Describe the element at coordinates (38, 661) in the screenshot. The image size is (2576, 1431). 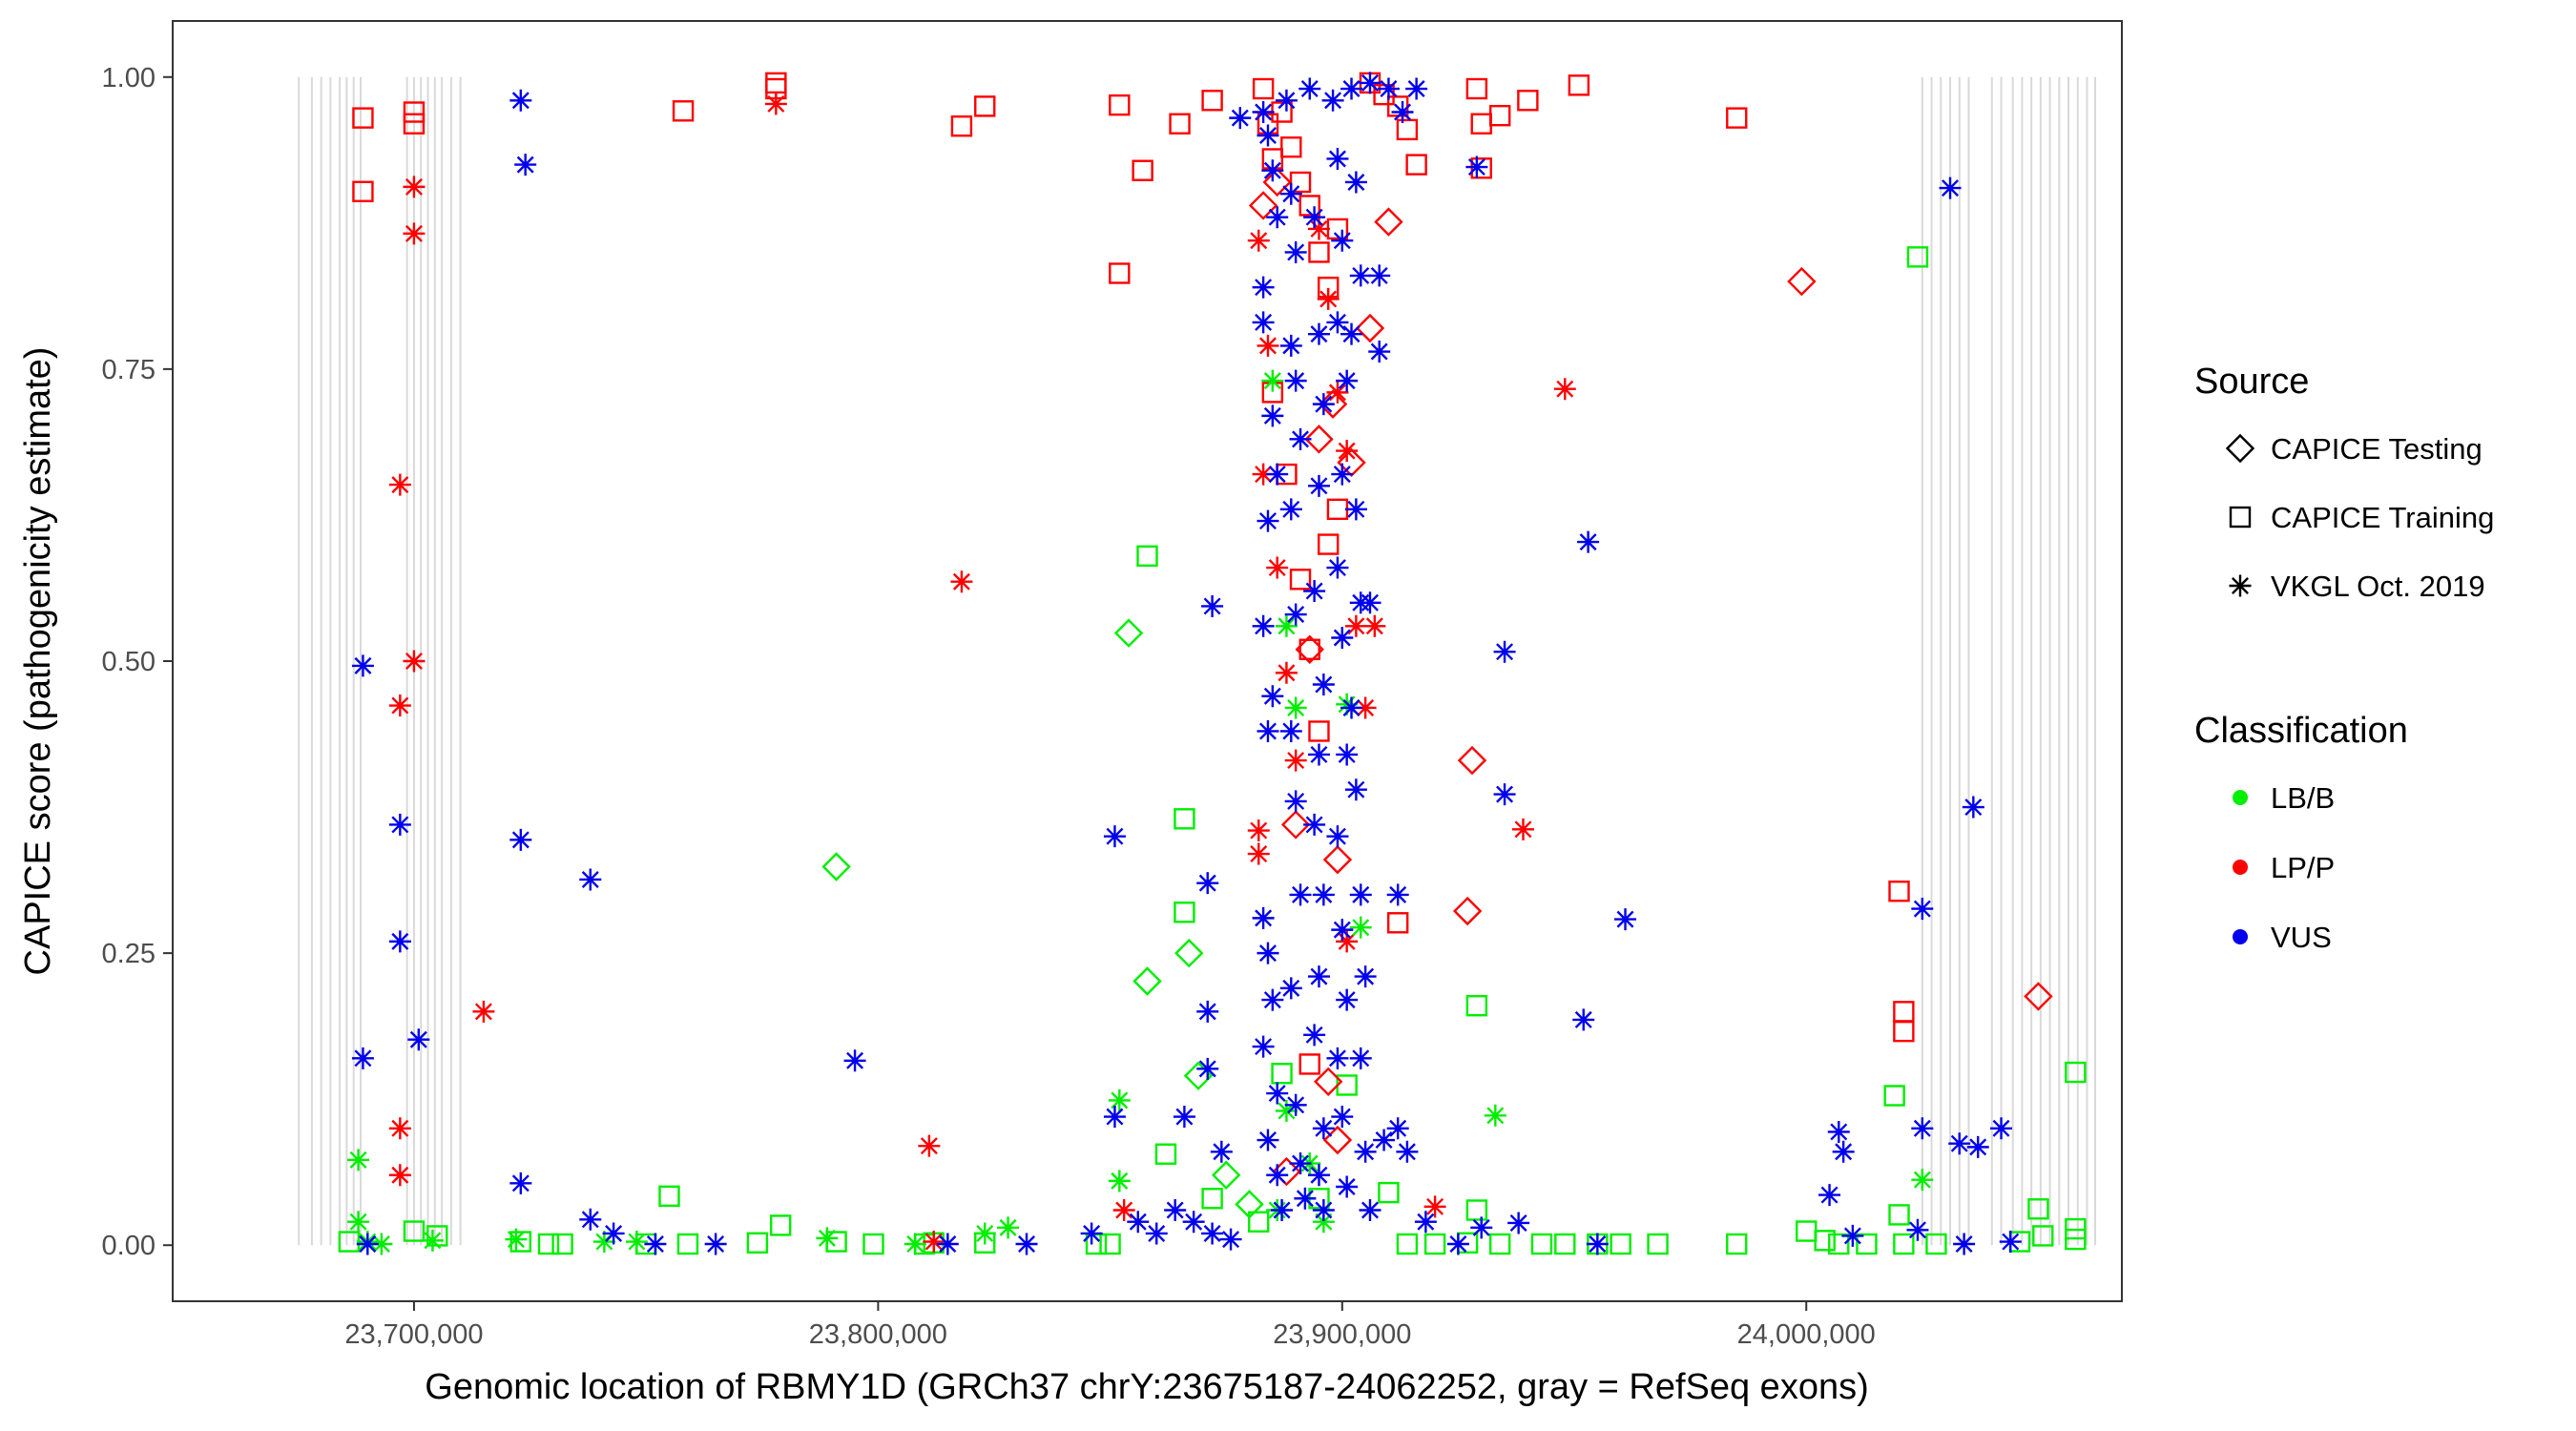
I see `y-axis-title: CAPICE score (pathogenicity estimate)` at that location.